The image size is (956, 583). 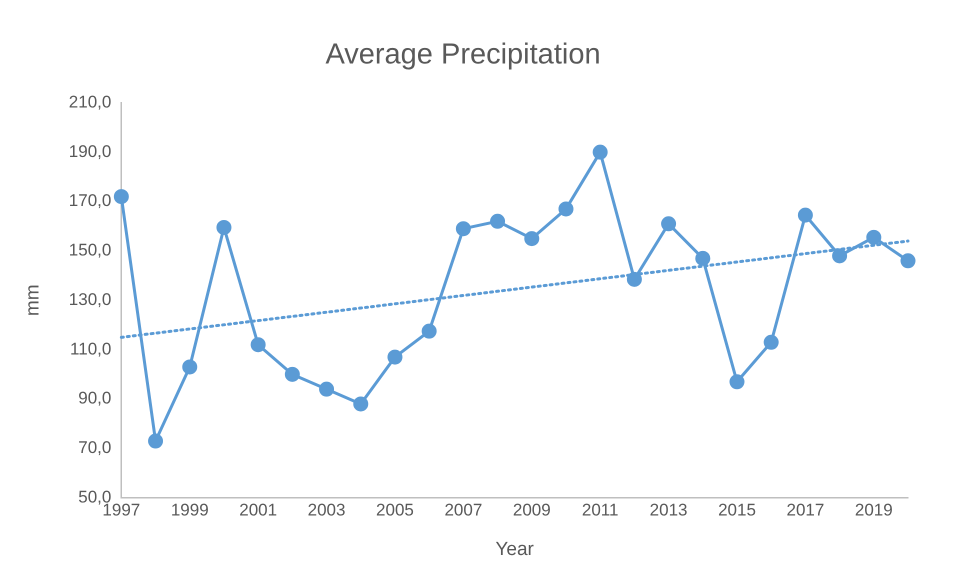 What do you see at coordinates (463, 510) in the screenshot?
I see `x-tick-label: 2007` at bounding box center [463, 510].